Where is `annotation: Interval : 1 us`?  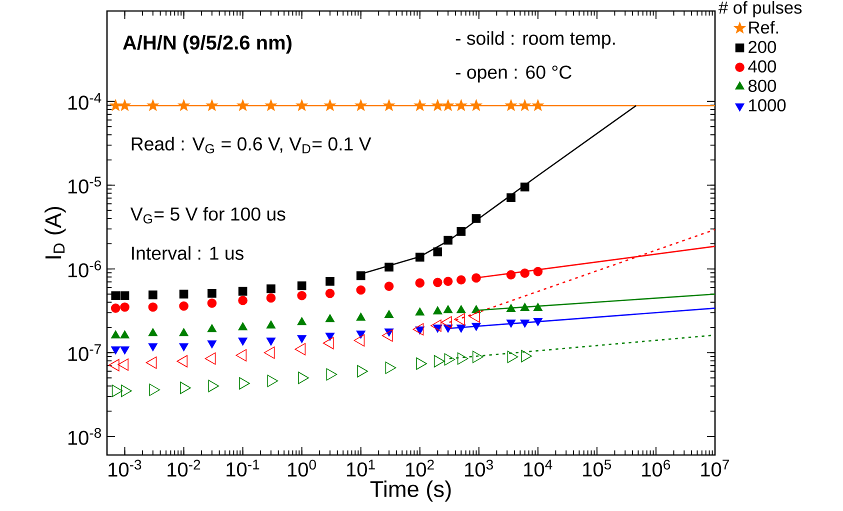
annotation: Interval : 1 us is located at coordinates (188, 253).